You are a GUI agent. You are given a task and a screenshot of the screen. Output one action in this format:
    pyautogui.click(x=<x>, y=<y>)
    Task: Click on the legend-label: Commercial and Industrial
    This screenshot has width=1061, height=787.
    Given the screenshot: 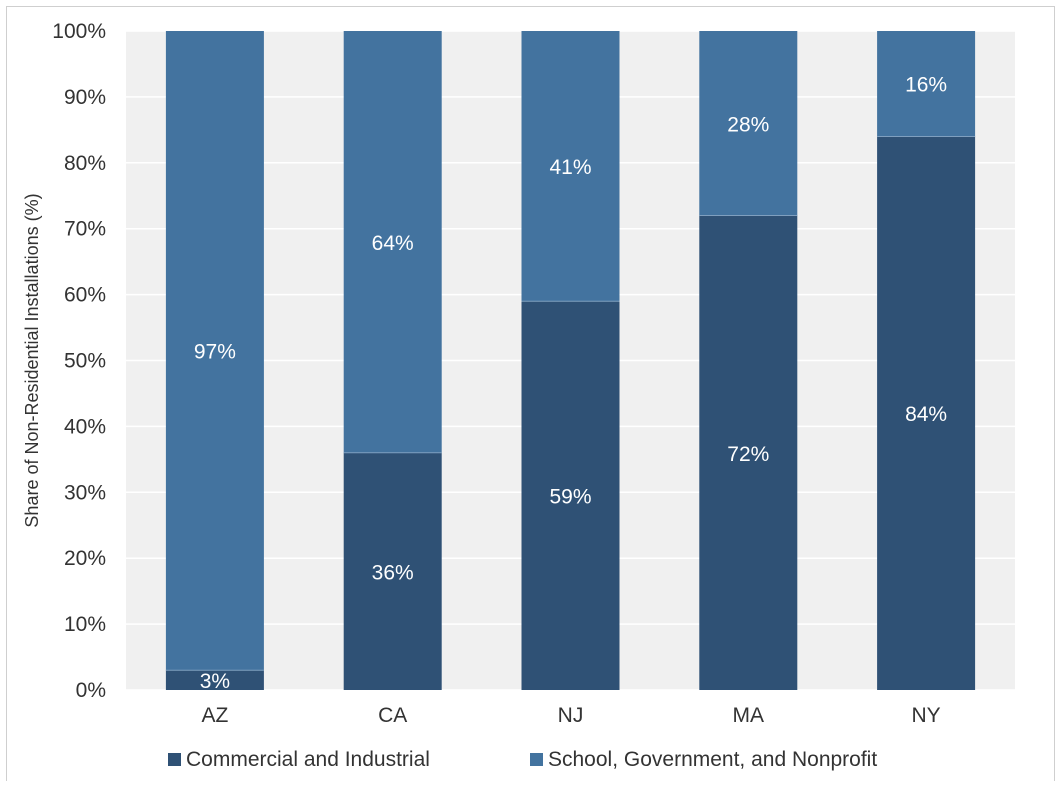 What is the action you would take?
    pyautogui.click(x=308, y=759)
    